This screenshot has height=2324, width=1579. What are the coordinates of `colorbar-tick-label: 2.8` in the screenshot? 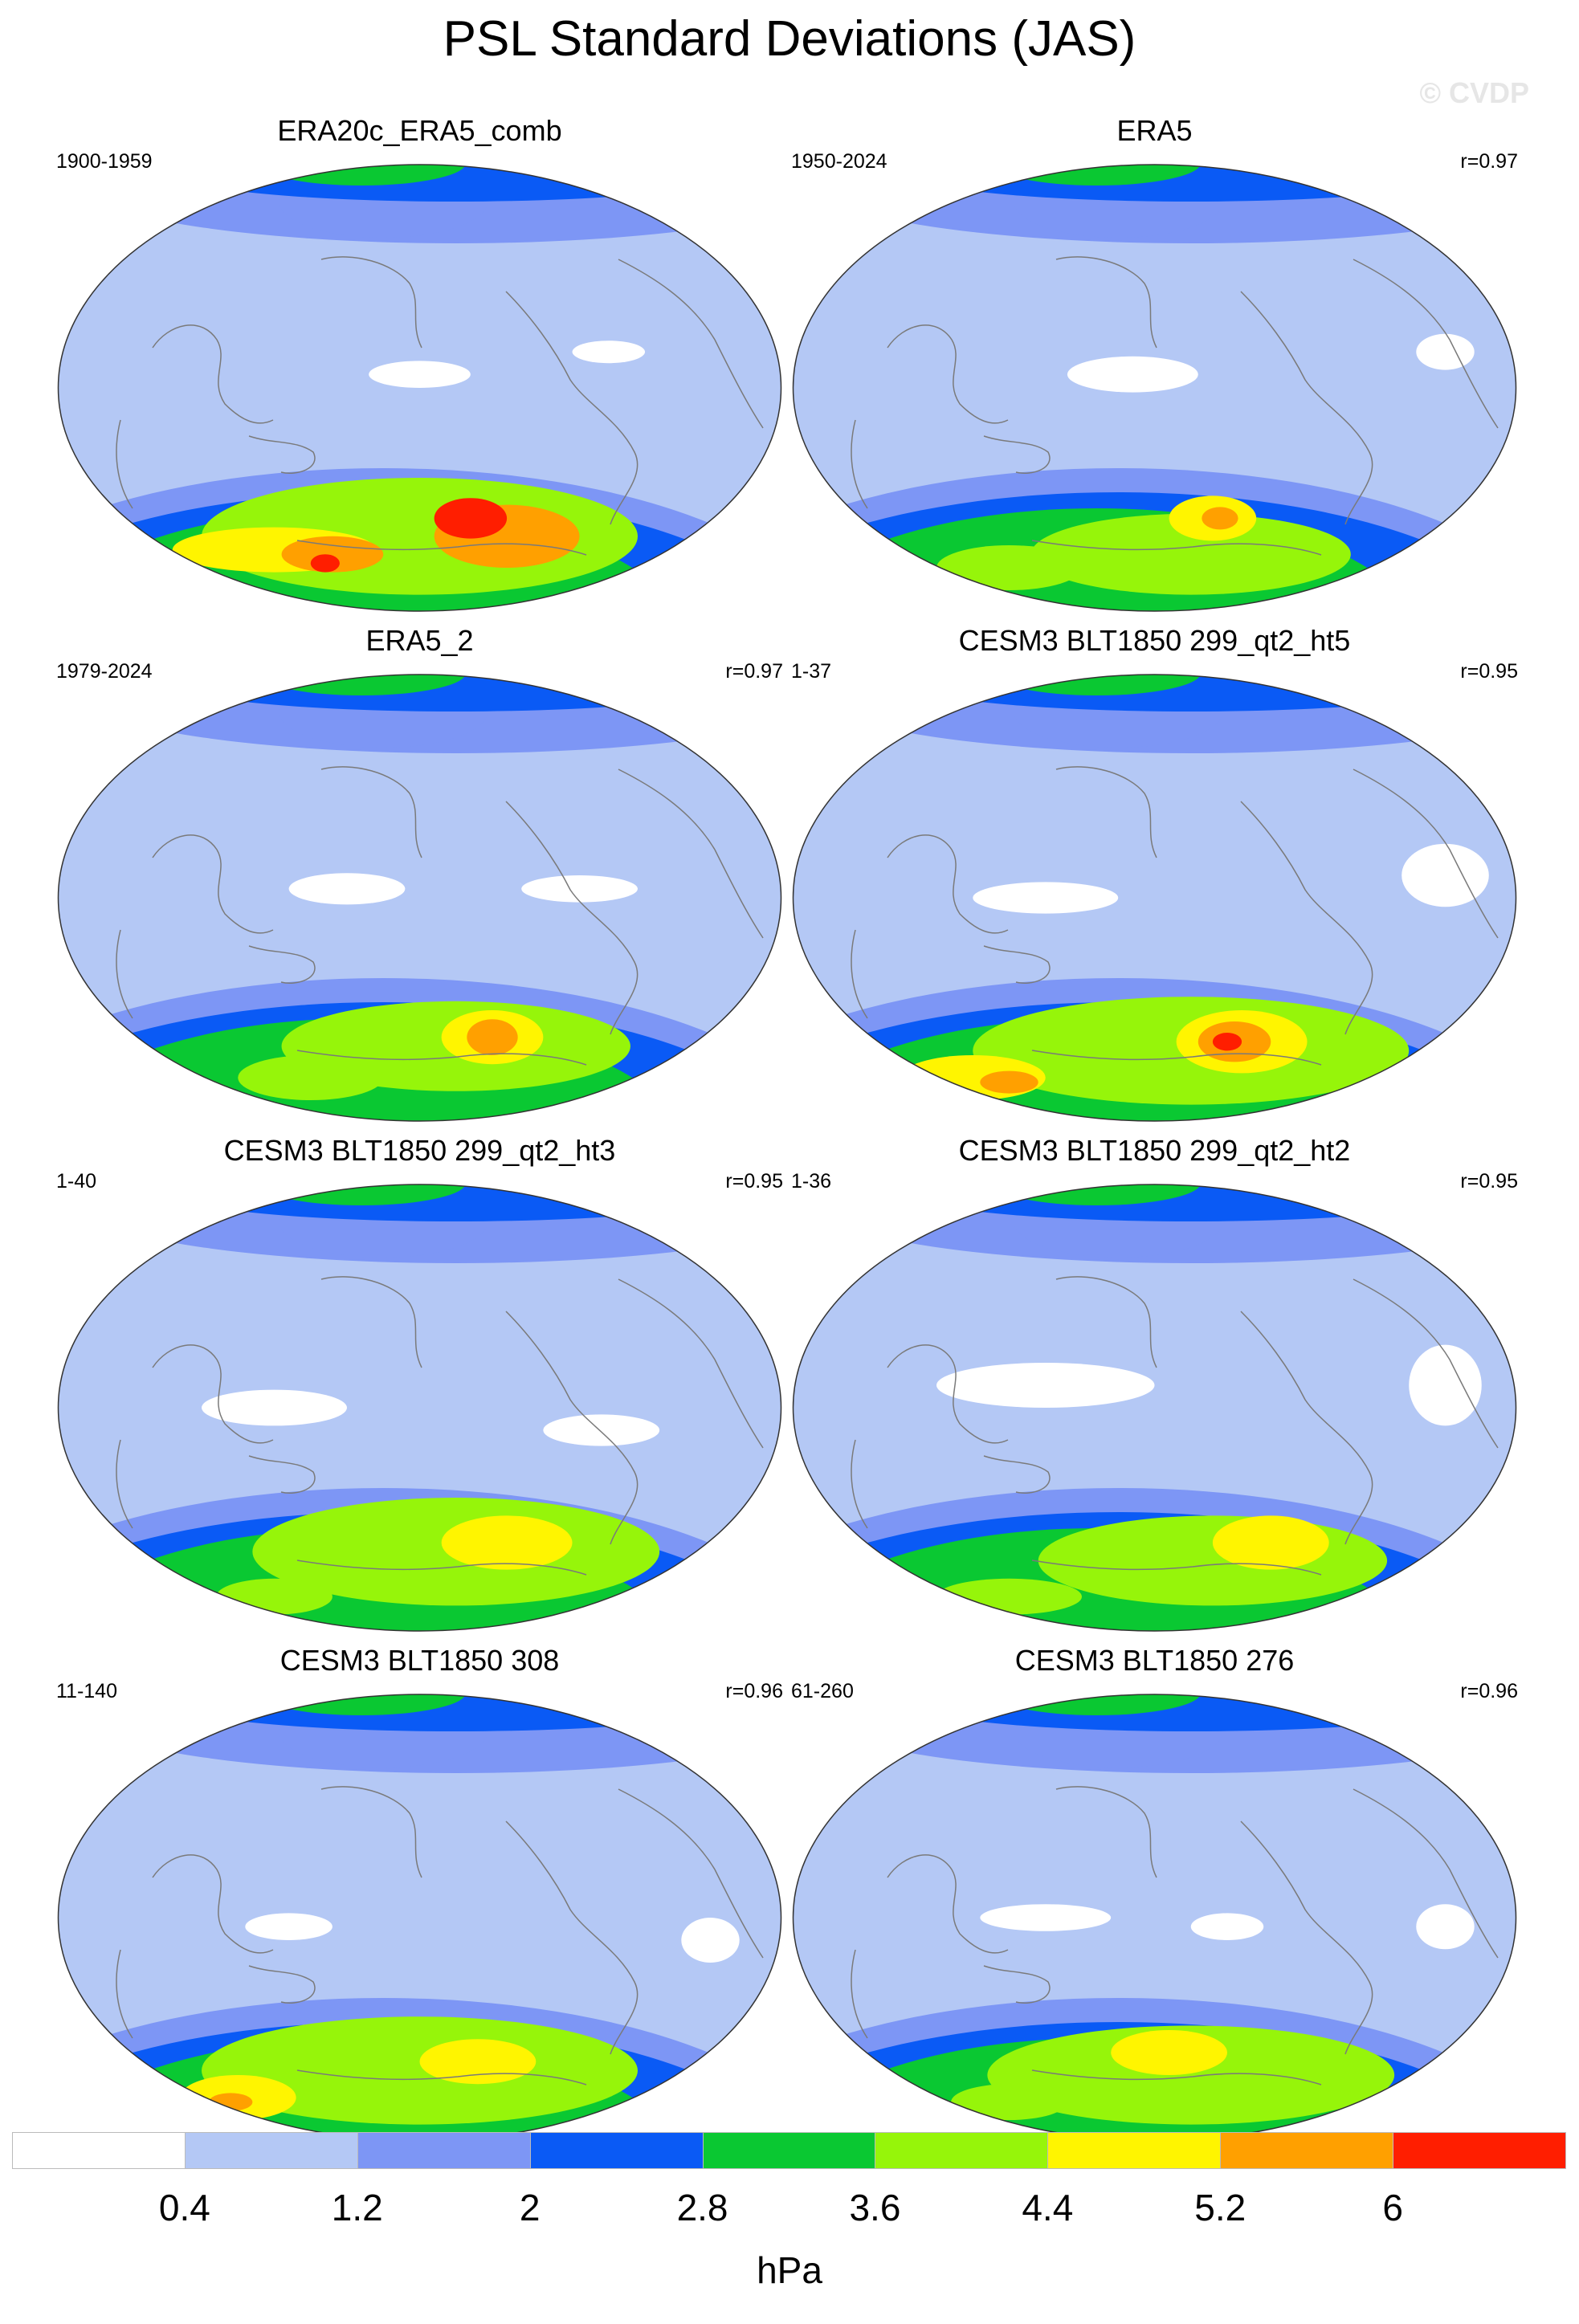 It's located at (702, 2208).